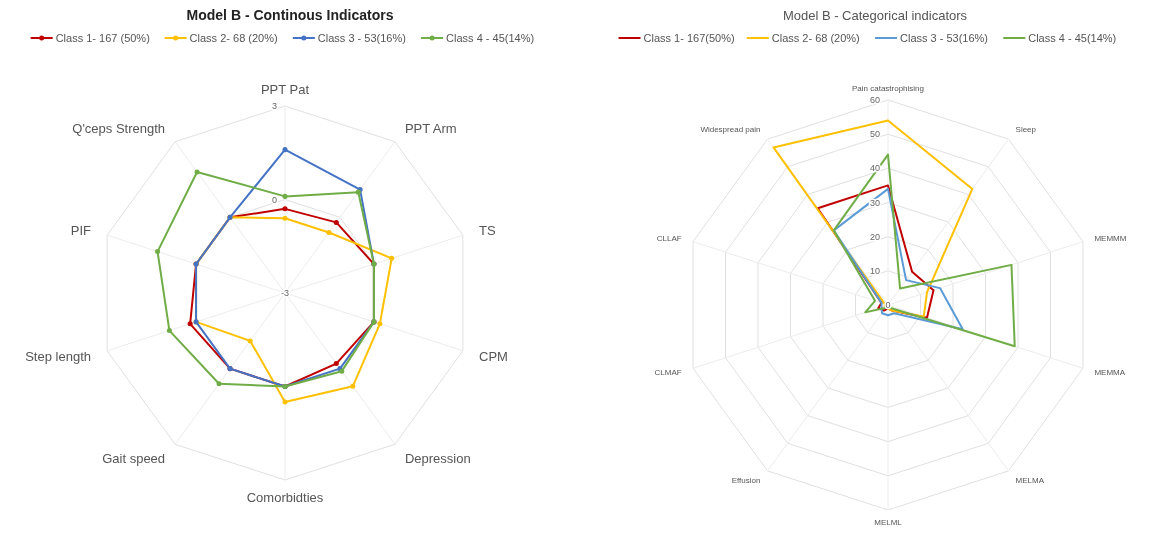 The width and height of the screenshot is (1170, 542). I want to click on y-tick-label: -3, so click(285, 293).